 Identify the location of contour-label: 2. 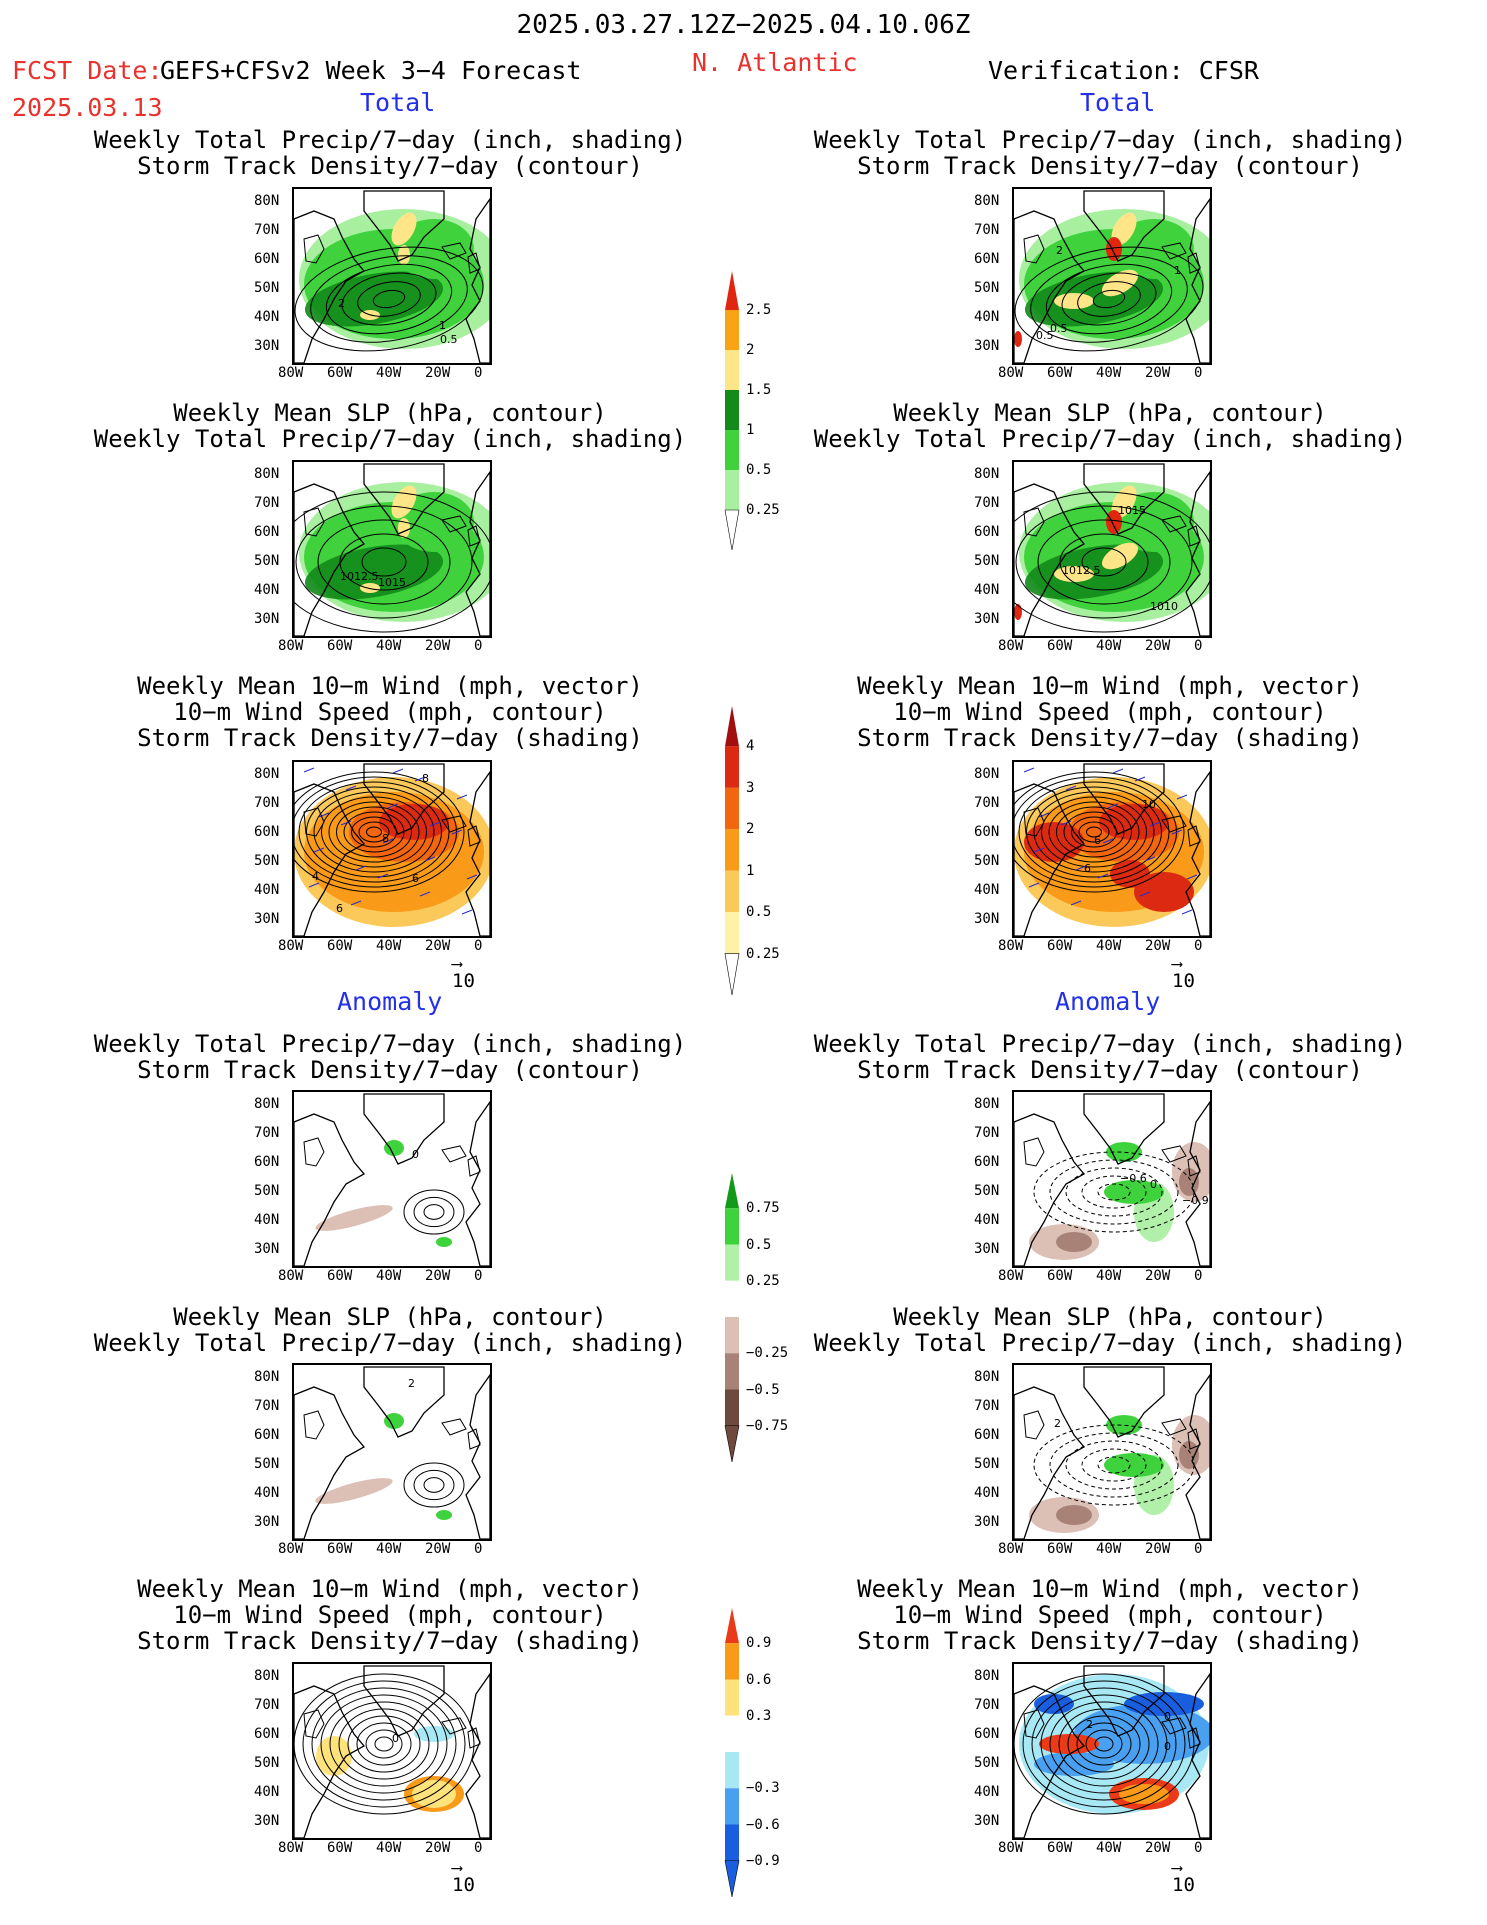
(1089, 1724).